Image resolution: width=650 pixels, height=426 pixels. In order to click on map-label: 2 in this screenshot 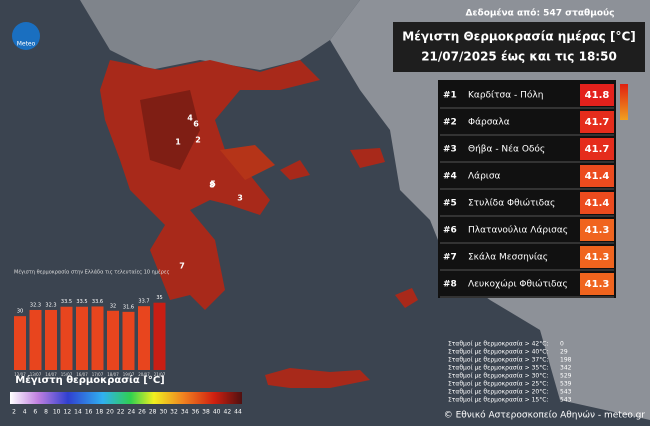, I will do `click(198, 140)`.